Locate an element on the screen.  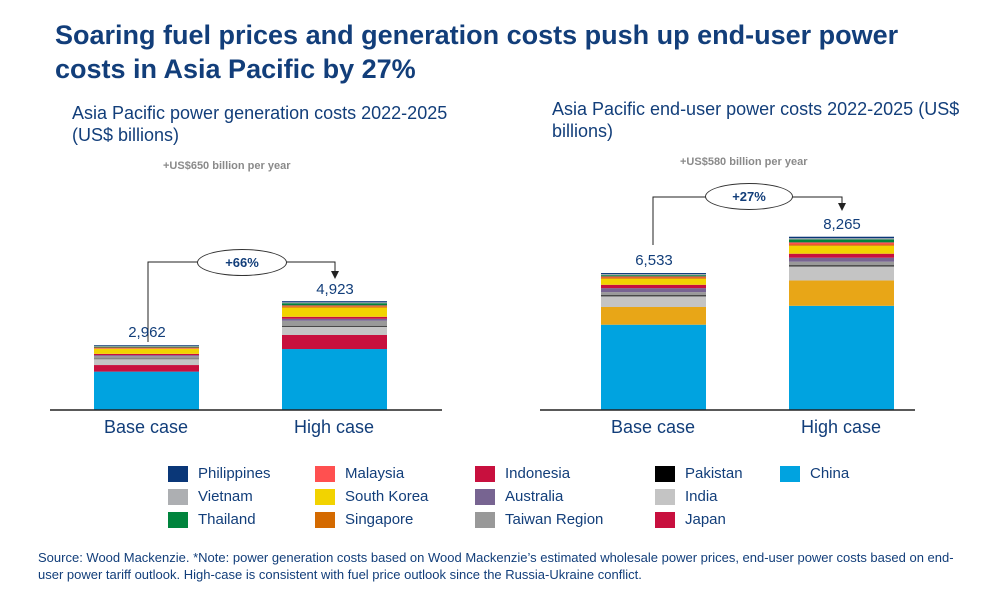
bar-segment-generation-high-case-philippines is located at coordinates (334, 302).